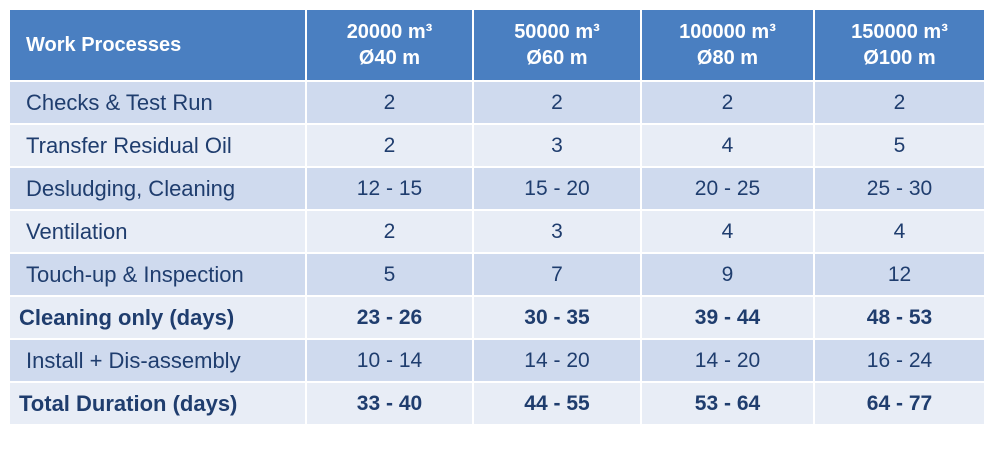  Describe the element at coordinates (157, 102) in the screenshot. I see `row-label: Checks & Test Run` at that location.